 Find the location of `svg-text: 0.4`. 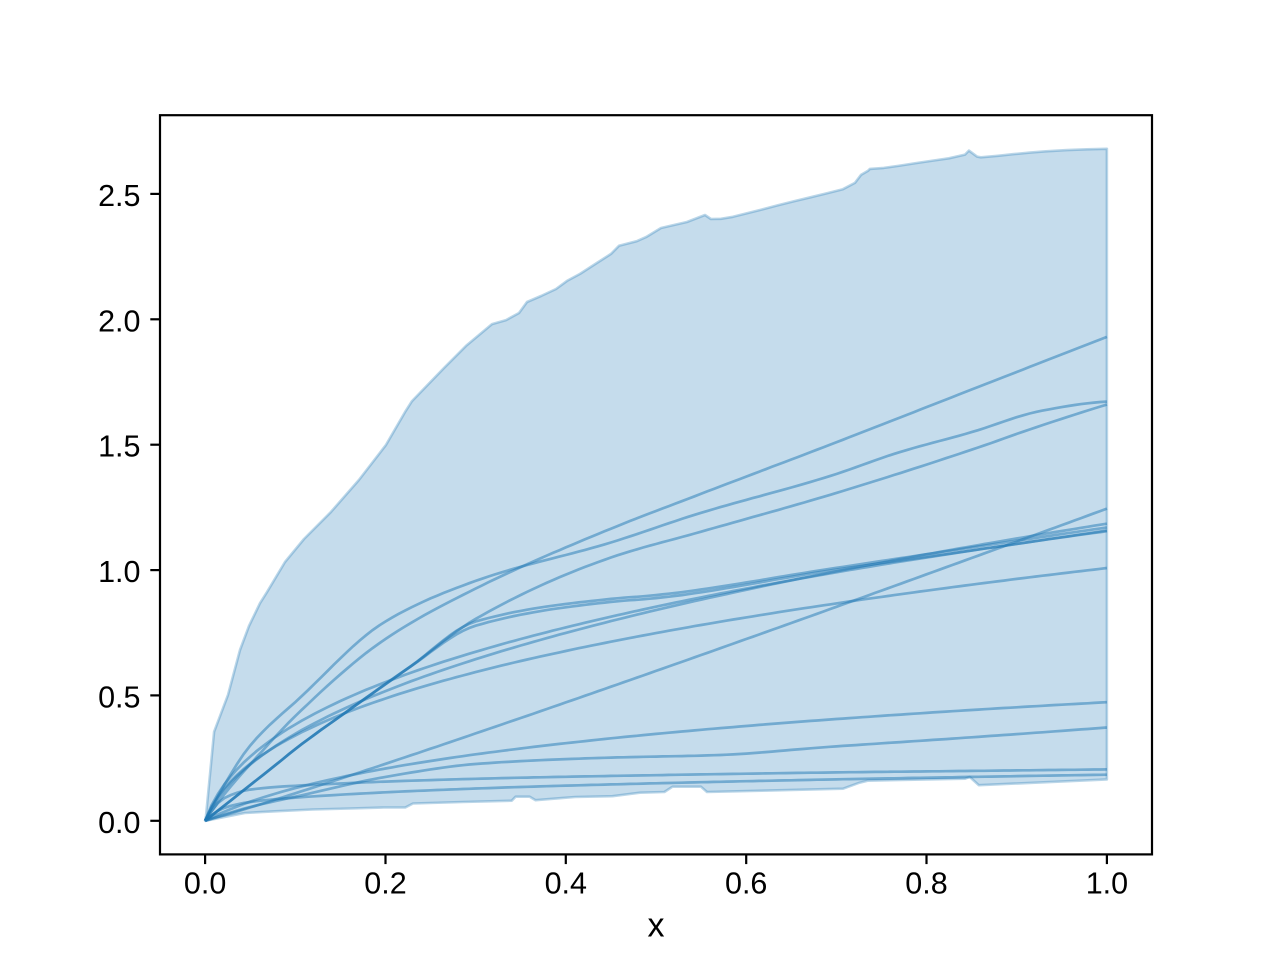

svg-text: 0.4 is located at coordinates (566, 884).